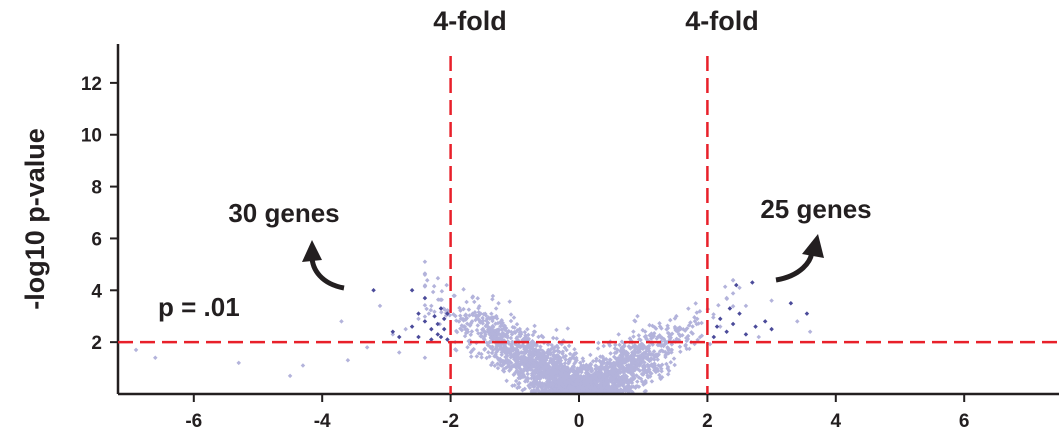  Describe the element at coordinates (722, 21) in the screenshot. I see `fold-label-right: 4-fold` at that location.